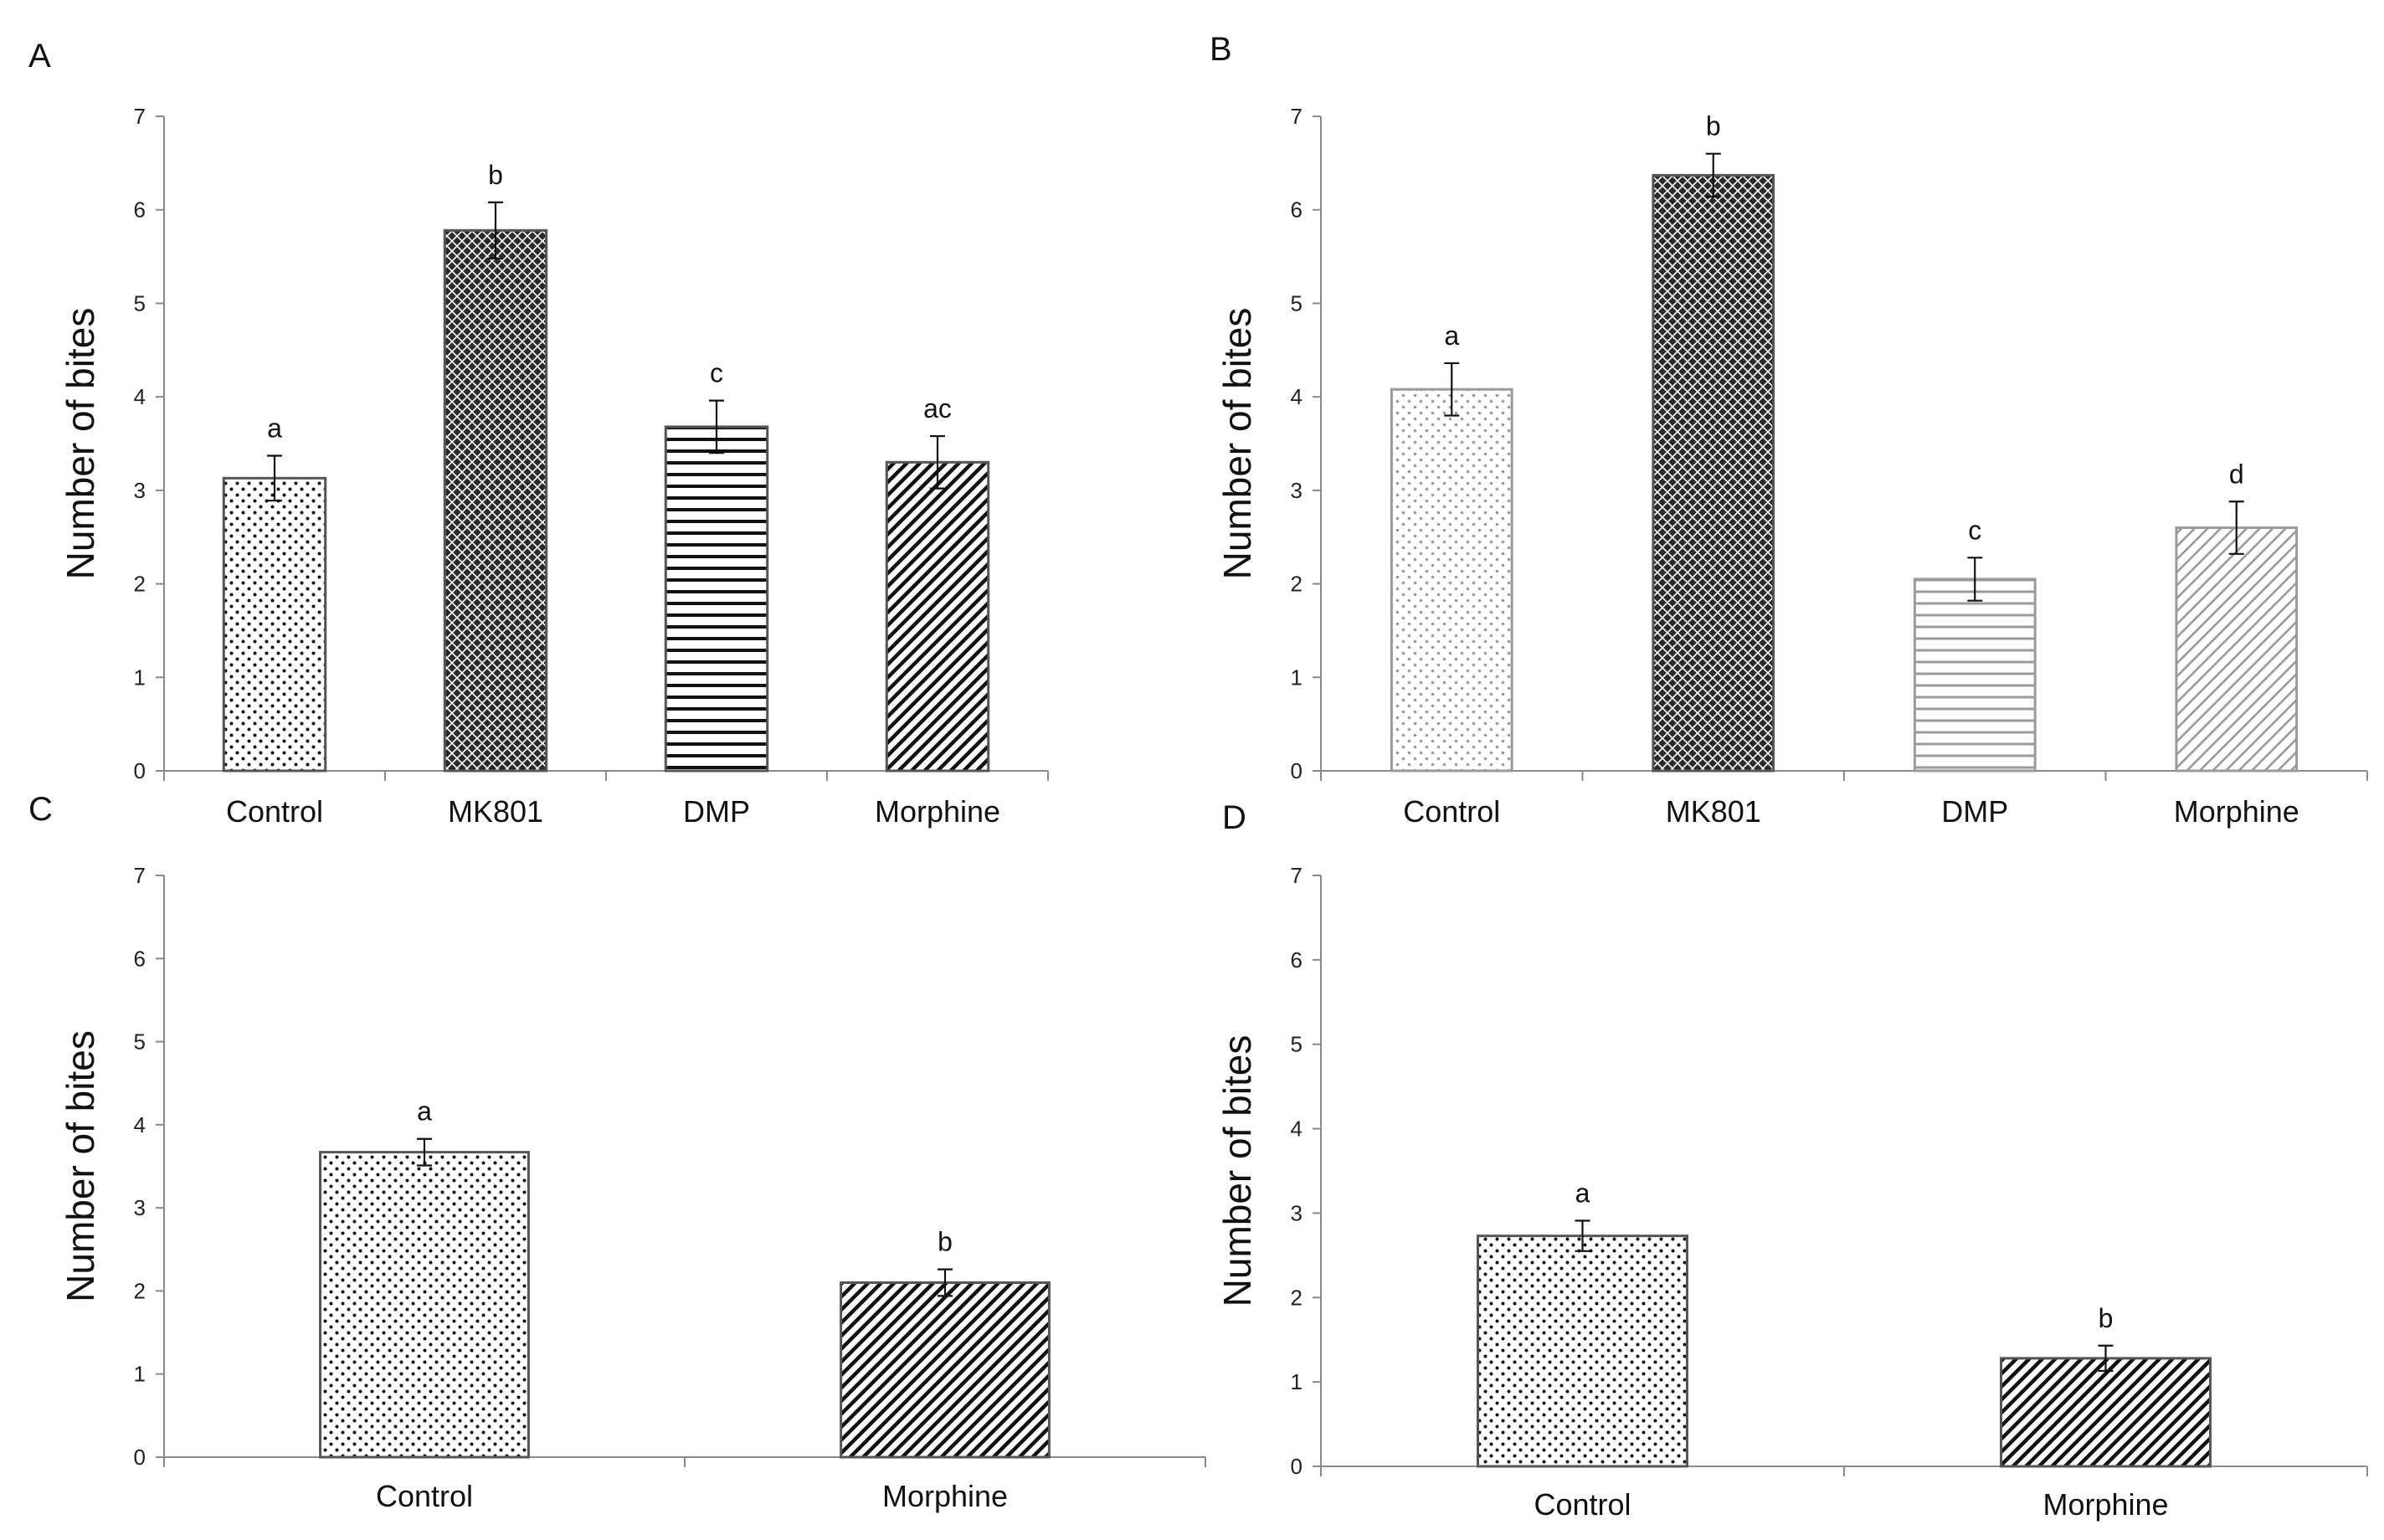 Image resolution: width=2384 pixels, height=1540 pixels. I want to click on panel-label: C, so click(40, 810).